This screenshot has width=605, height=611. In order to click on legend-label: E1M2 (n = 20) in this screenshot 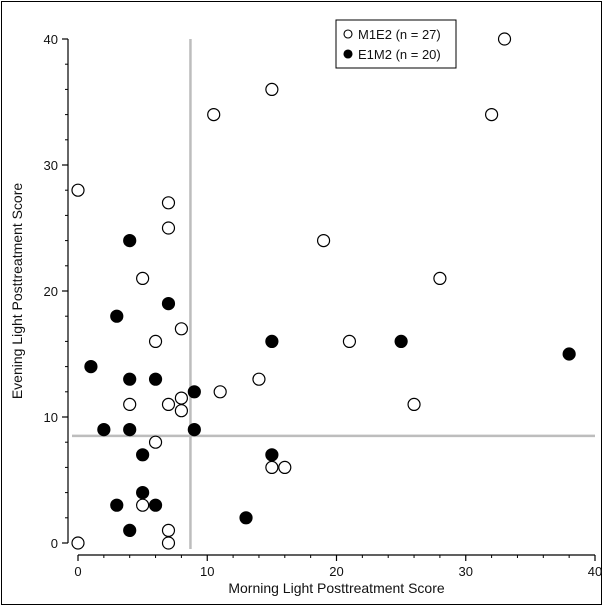, I will do `click(399, 54)`.